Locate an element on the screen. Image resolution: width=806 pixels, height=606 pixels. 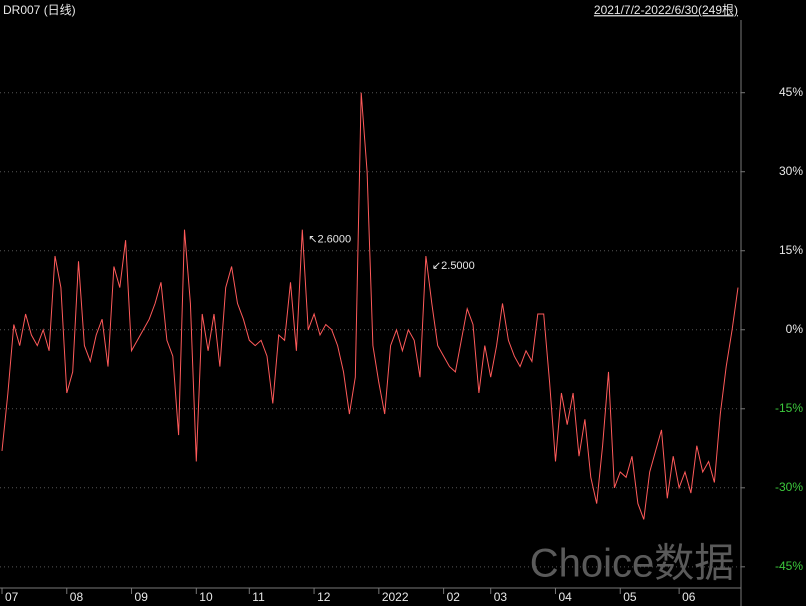
x-tick-label: 05 is located at coordinates (630, 597).